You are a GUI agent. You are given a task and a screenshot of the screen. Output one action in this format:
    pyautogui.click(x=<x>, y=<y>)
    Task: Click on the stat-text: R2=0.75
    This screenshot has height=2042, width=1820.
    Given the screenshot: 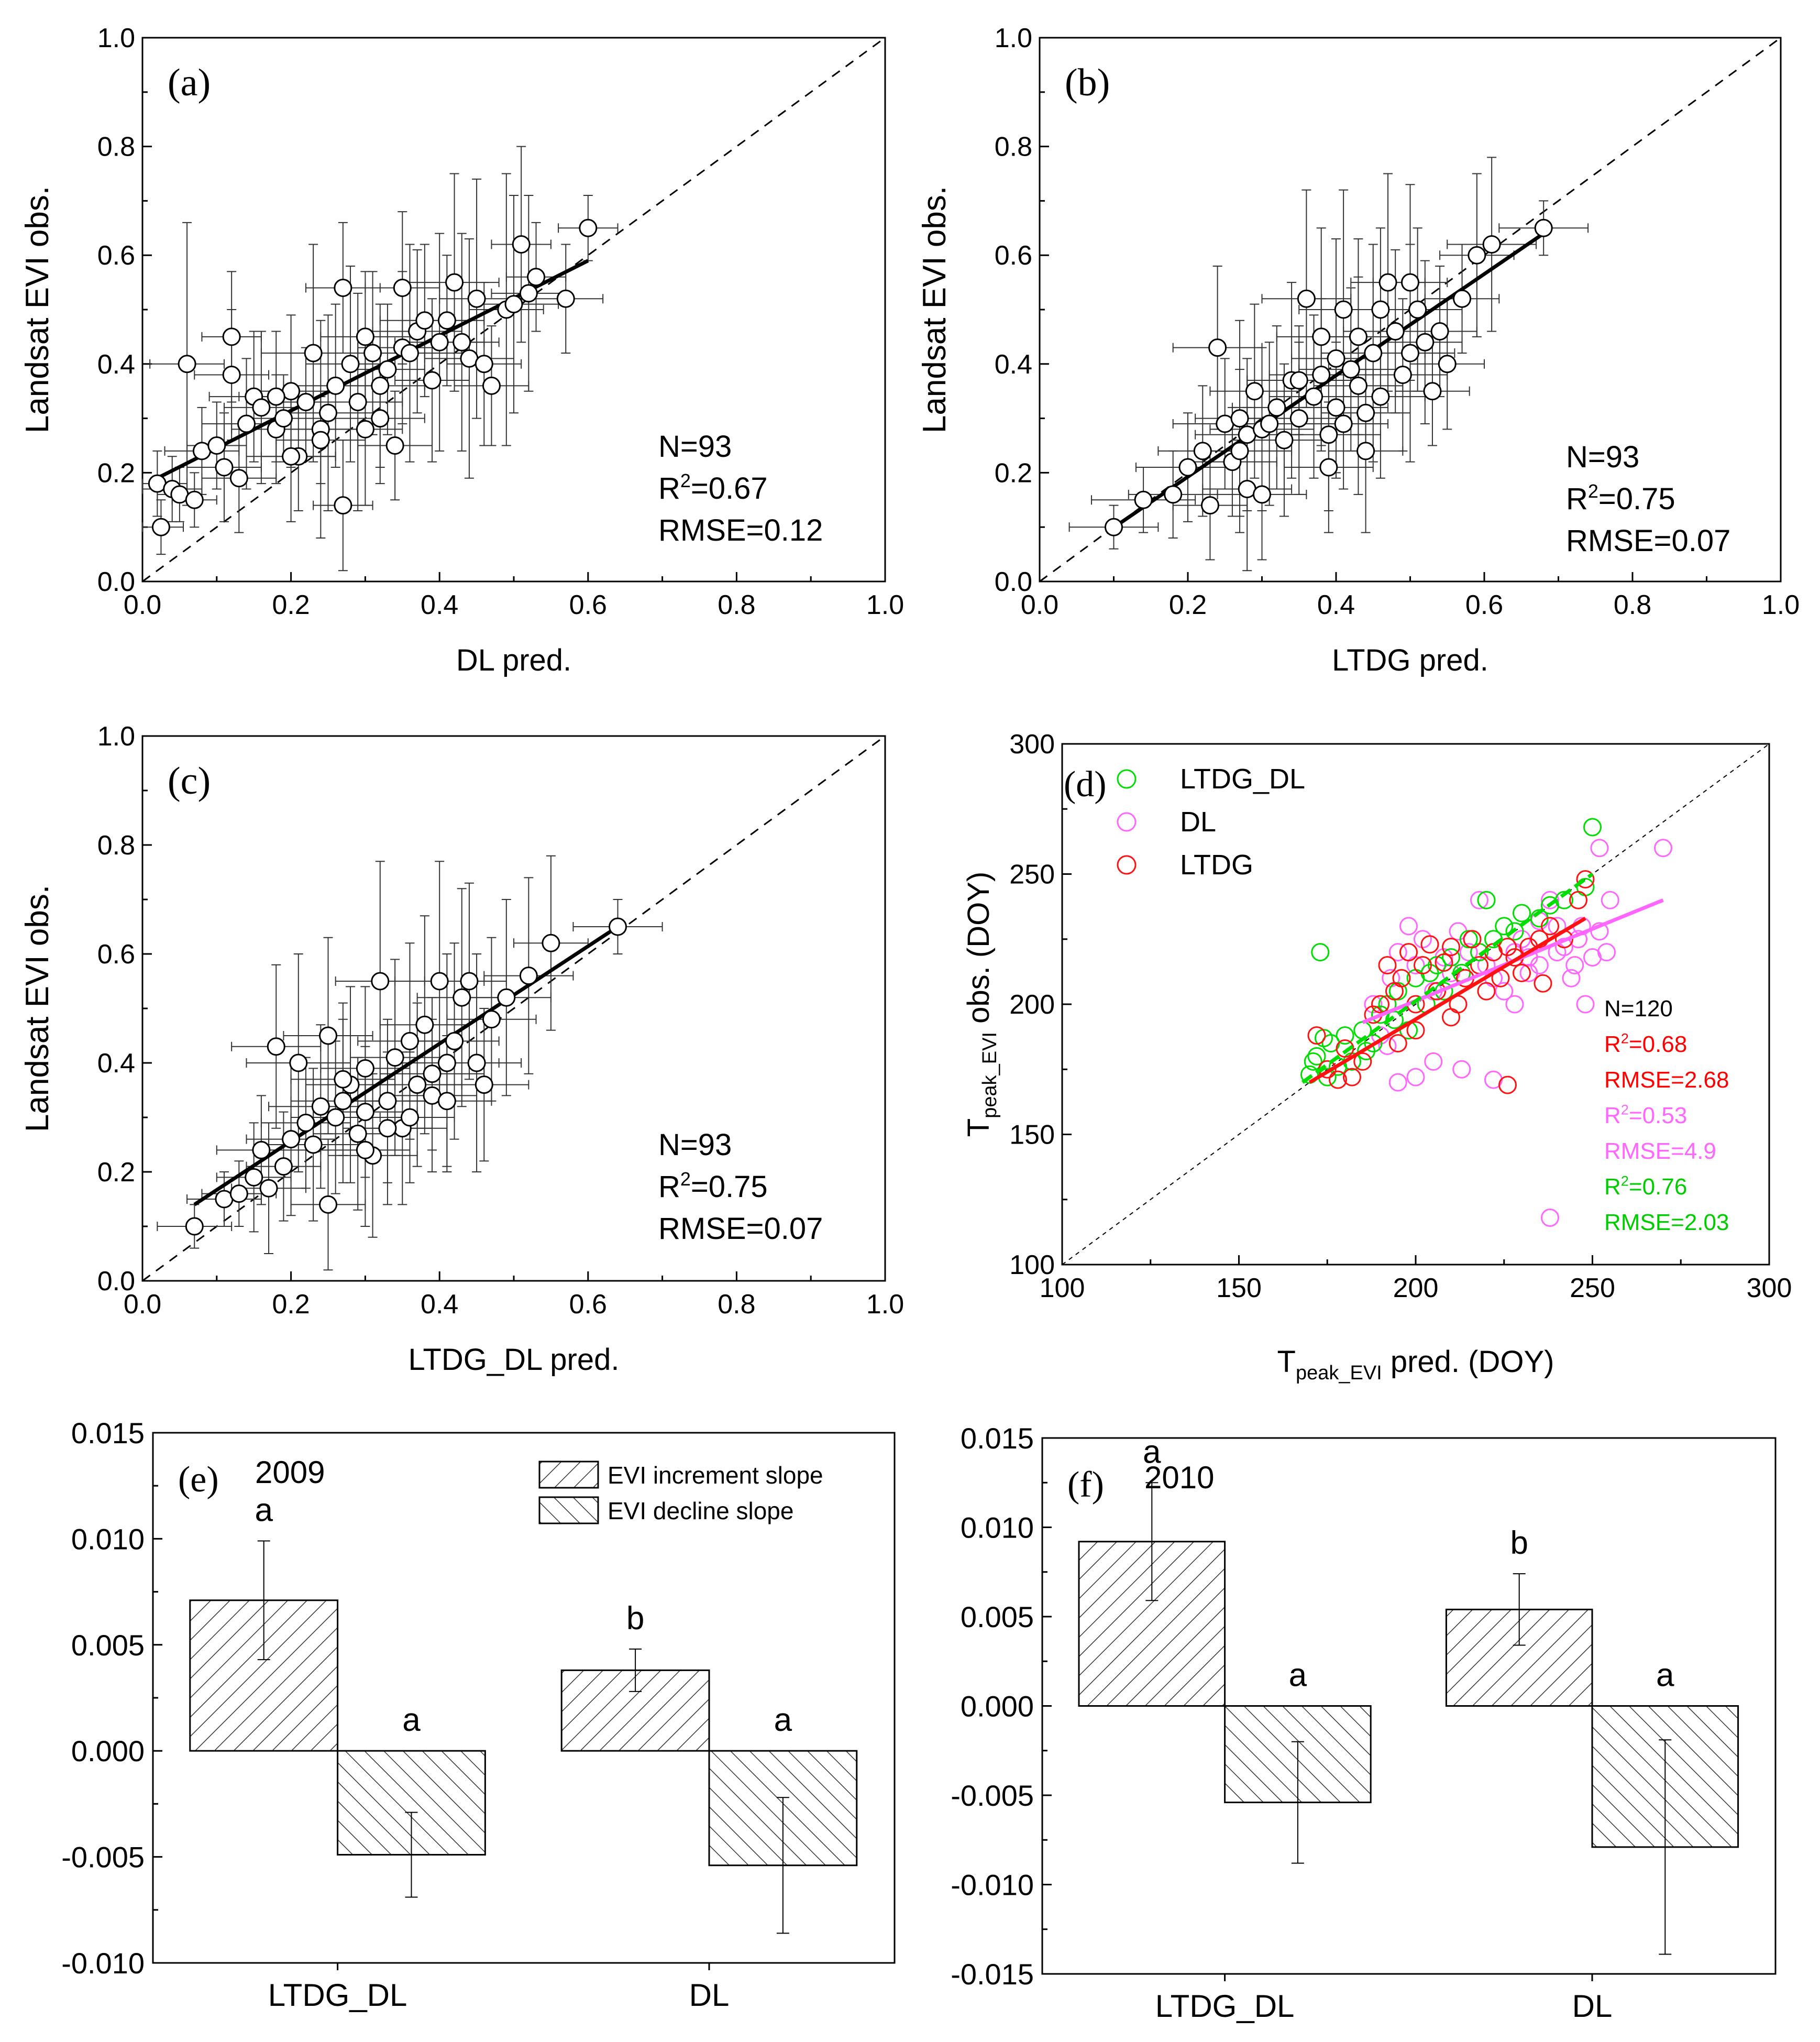 What is the action you would take?
    pyautogui.click(x=1621, y=498)
    